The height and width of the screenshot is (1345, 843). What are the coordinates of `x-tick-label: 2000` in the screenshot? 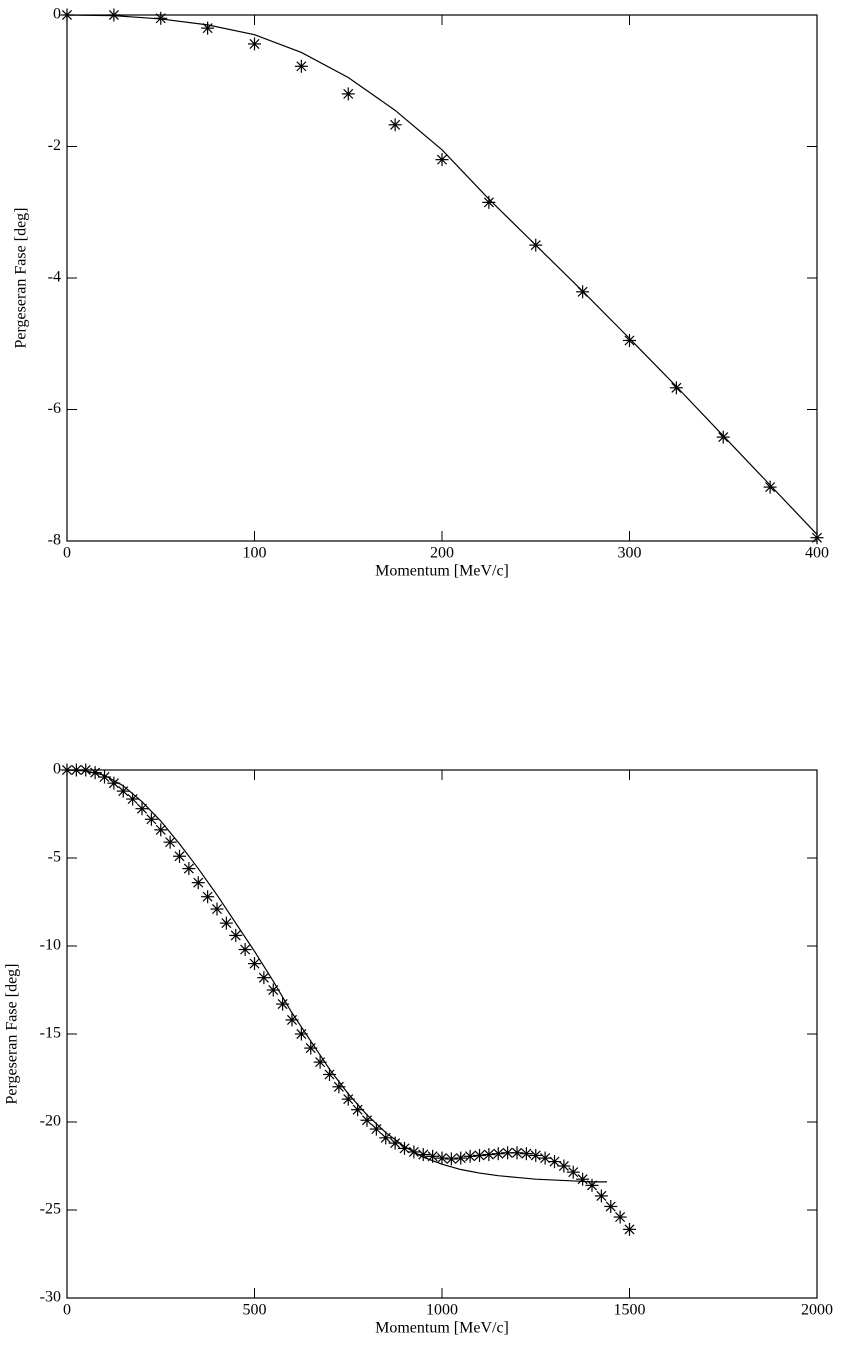 It's located at (817, 1310).